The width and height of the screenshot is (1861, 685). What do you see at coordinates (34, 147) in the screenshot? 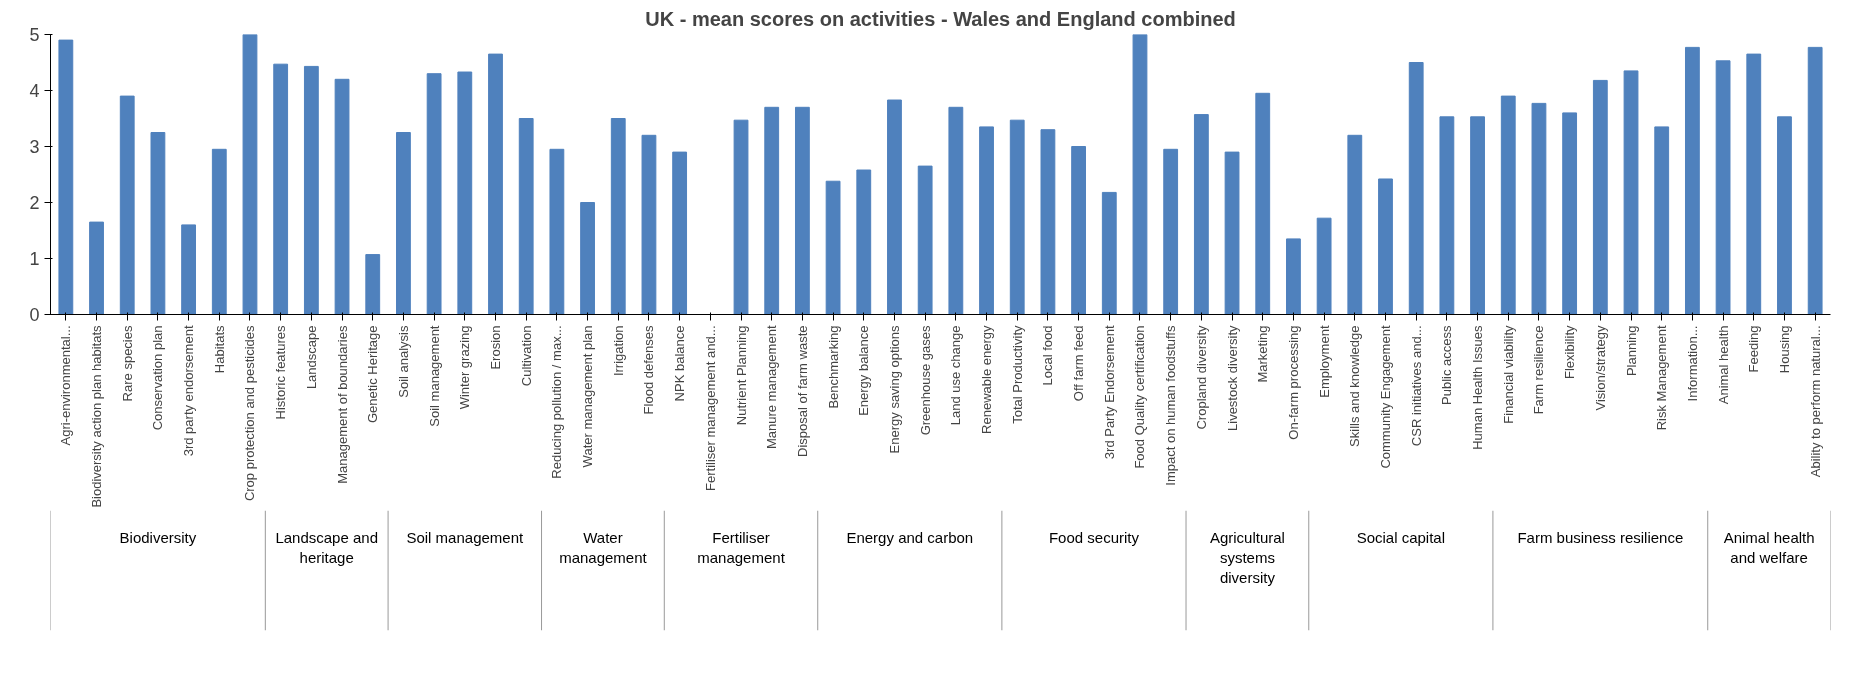
I see `y-tick-label: 3` at bounding box center [34, 147].